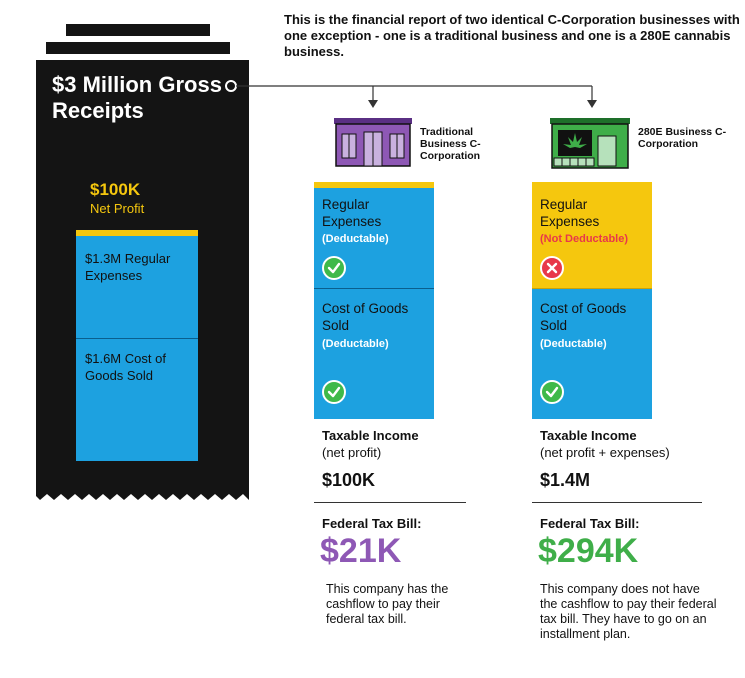  What do you see at coordinates (372, 523) in the screenshot?
I see `traditional-federal-tax-label: Federal Tax Bill:` at bounding box center [372, 523].